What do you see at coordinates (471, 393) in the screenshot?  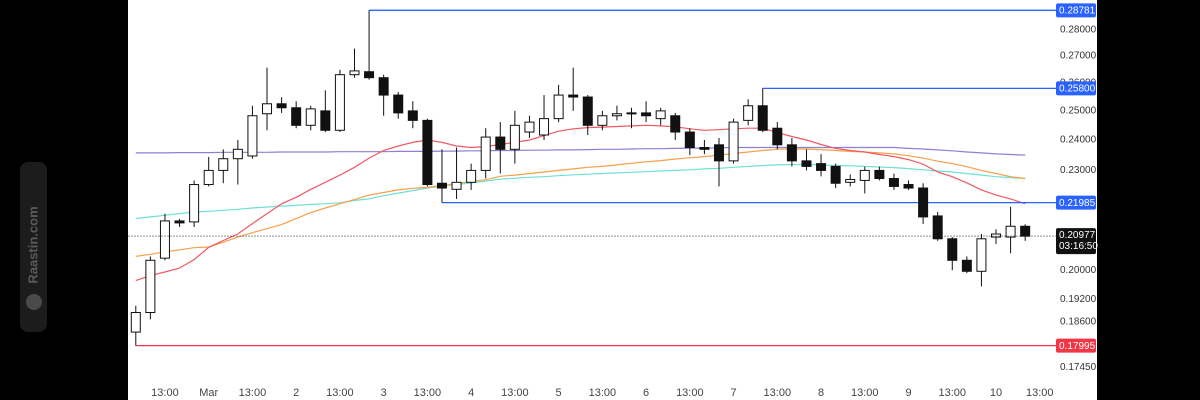 I see `x-tick-label: 4` at bounding box center [471, 393].